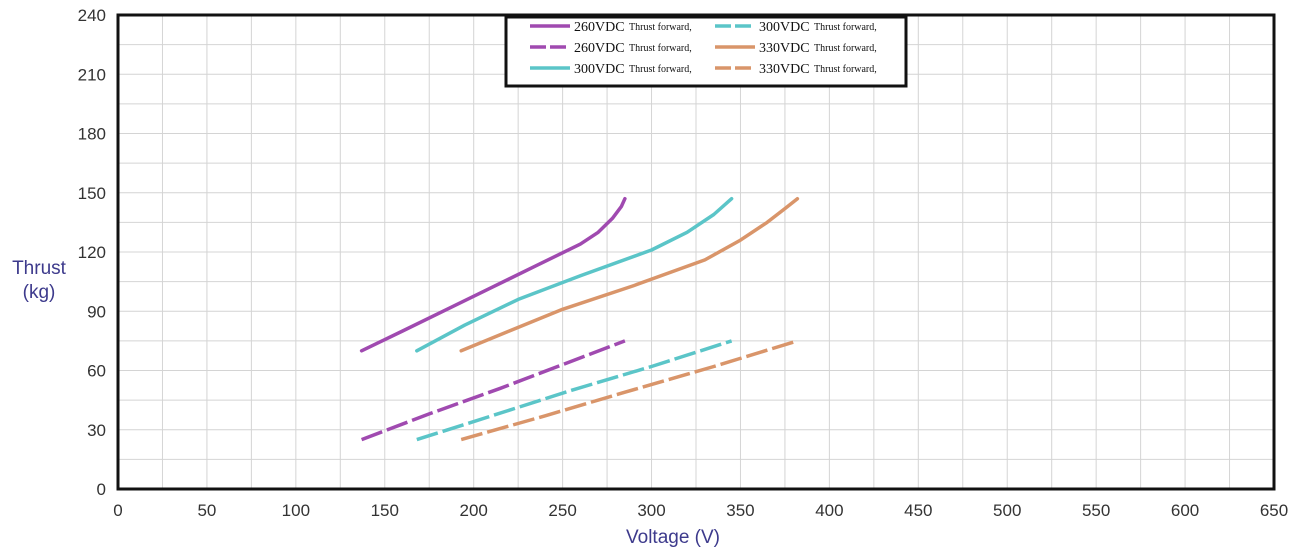 The image size is (1300, 551). What do you see at coordinates (562, 510) in the screenshot?
I see `x-tick-label: 250` at bounding box center [562, 510].